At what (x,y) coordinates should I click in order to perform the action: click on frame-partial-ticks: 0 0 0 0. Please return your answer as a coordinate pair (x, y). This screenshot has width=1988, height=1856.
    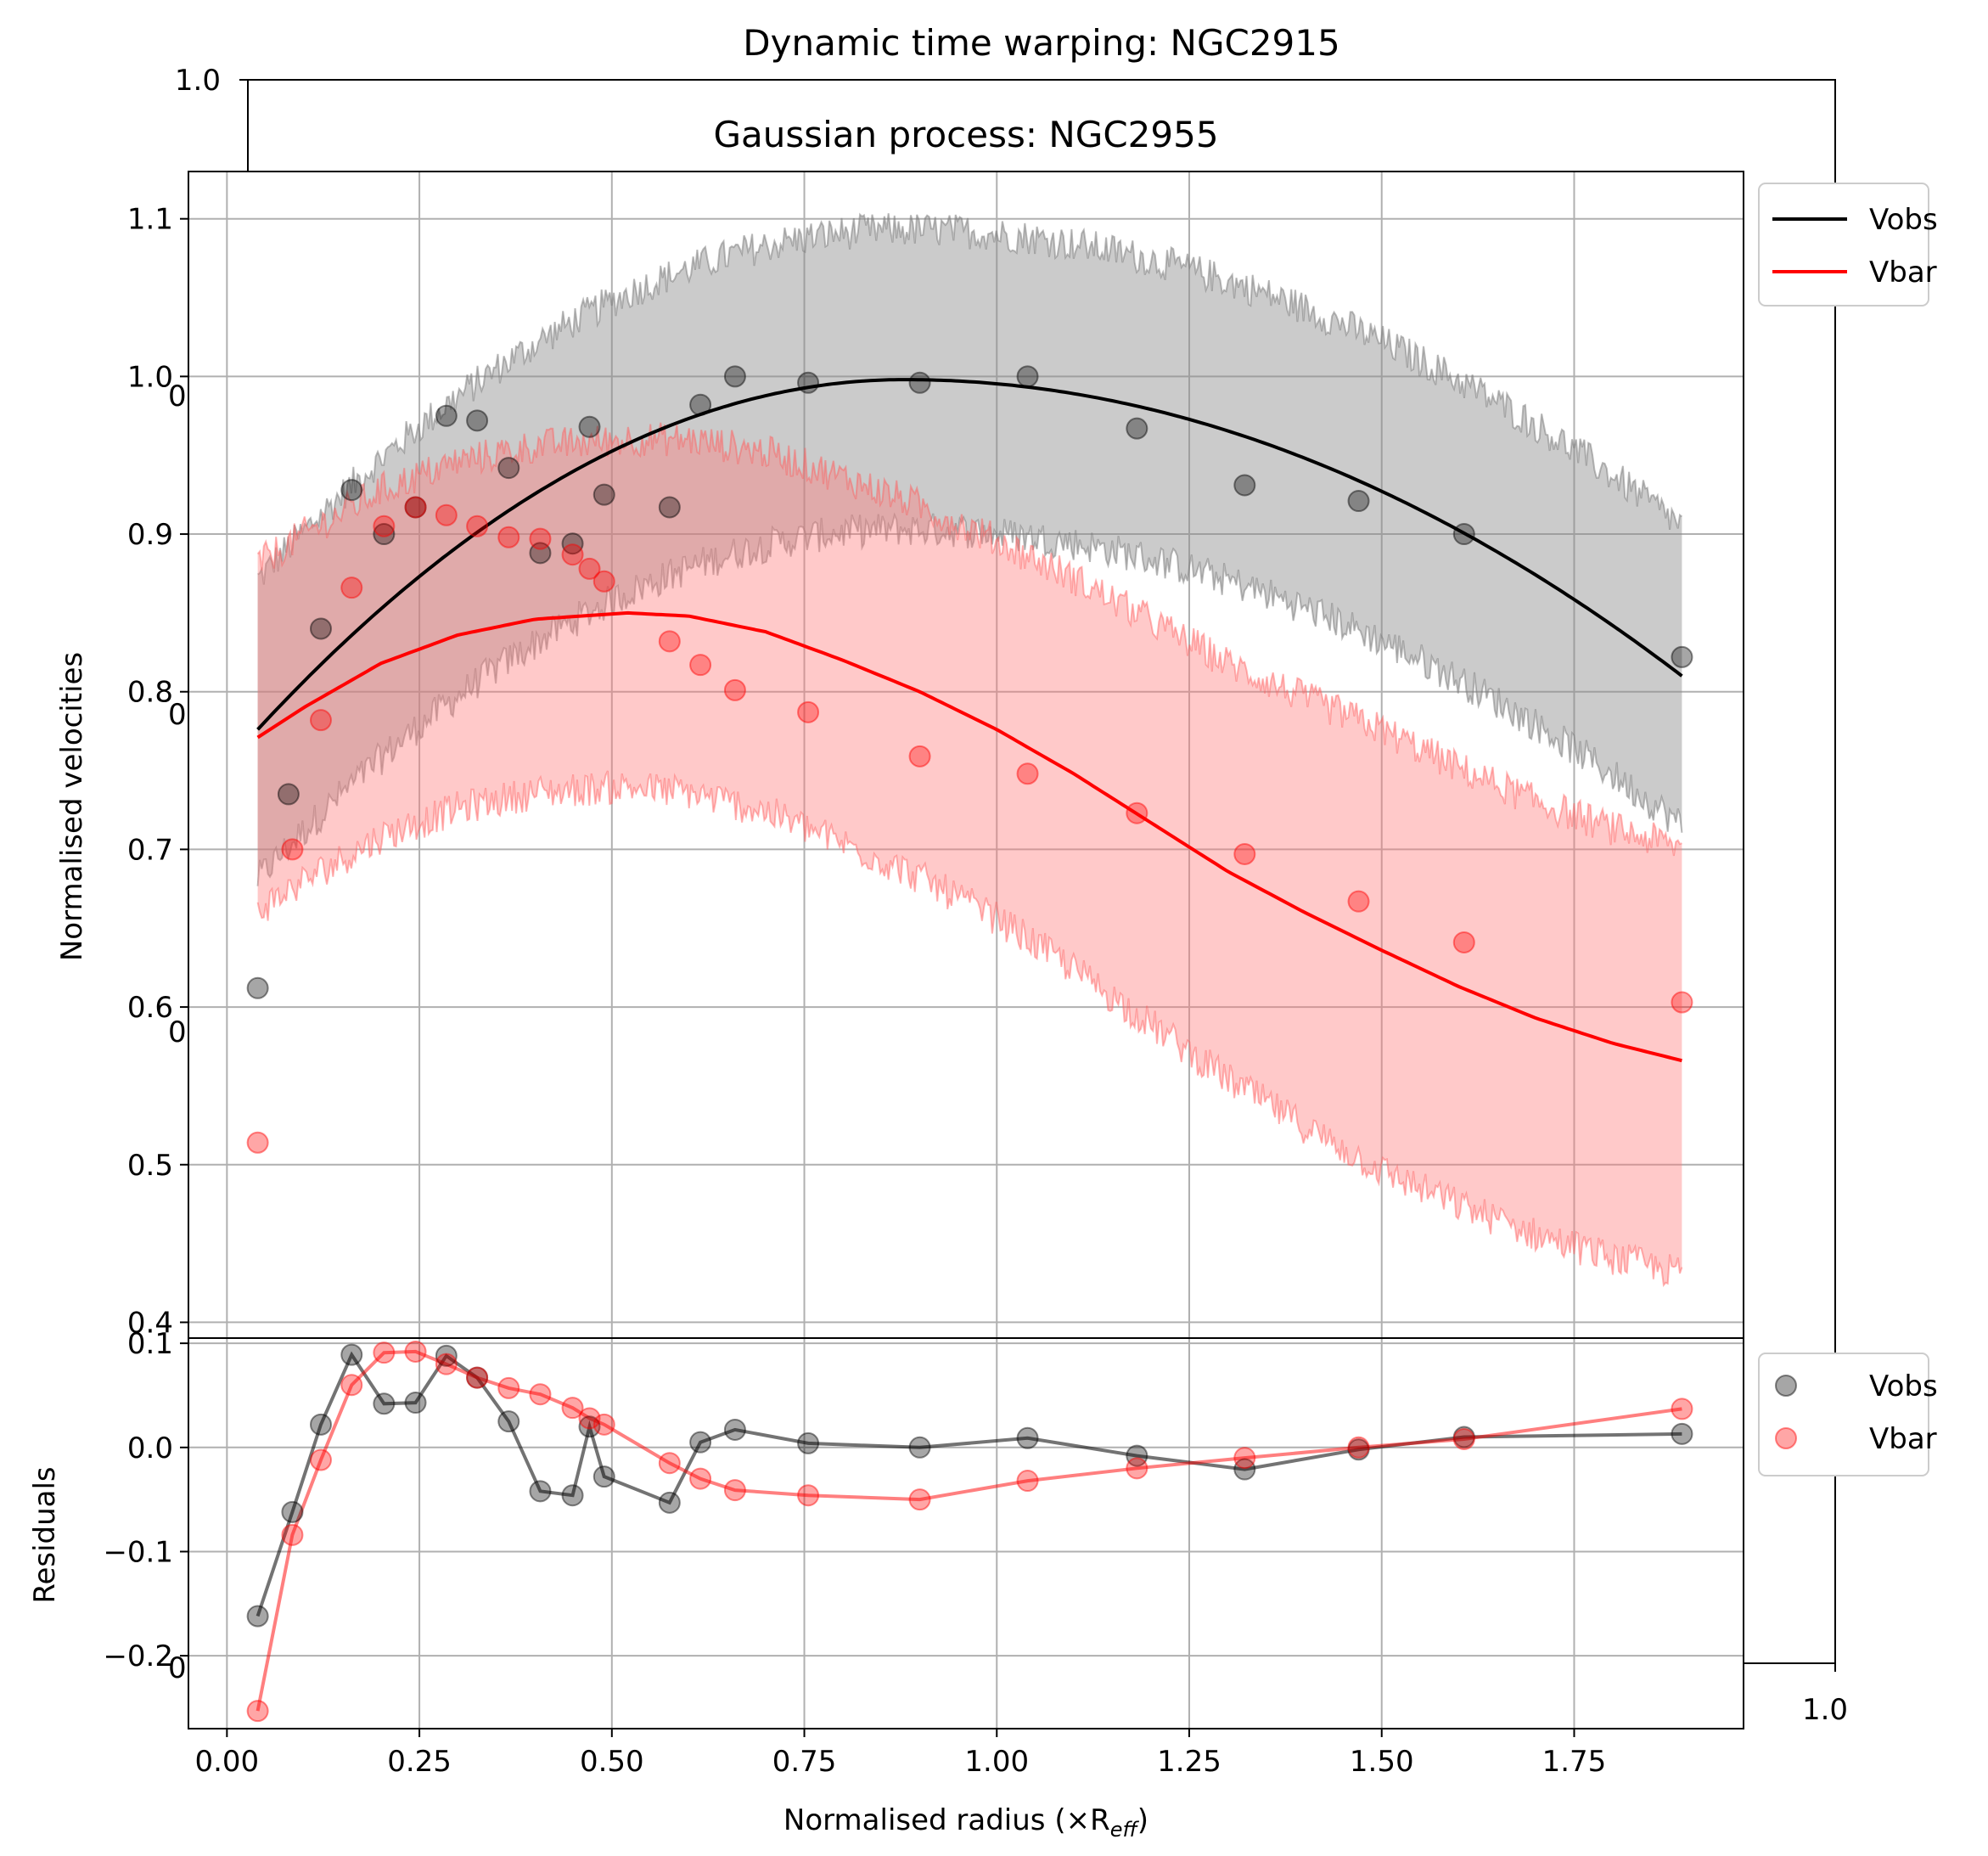
    Looking at the image, I should click on (177, 1032).